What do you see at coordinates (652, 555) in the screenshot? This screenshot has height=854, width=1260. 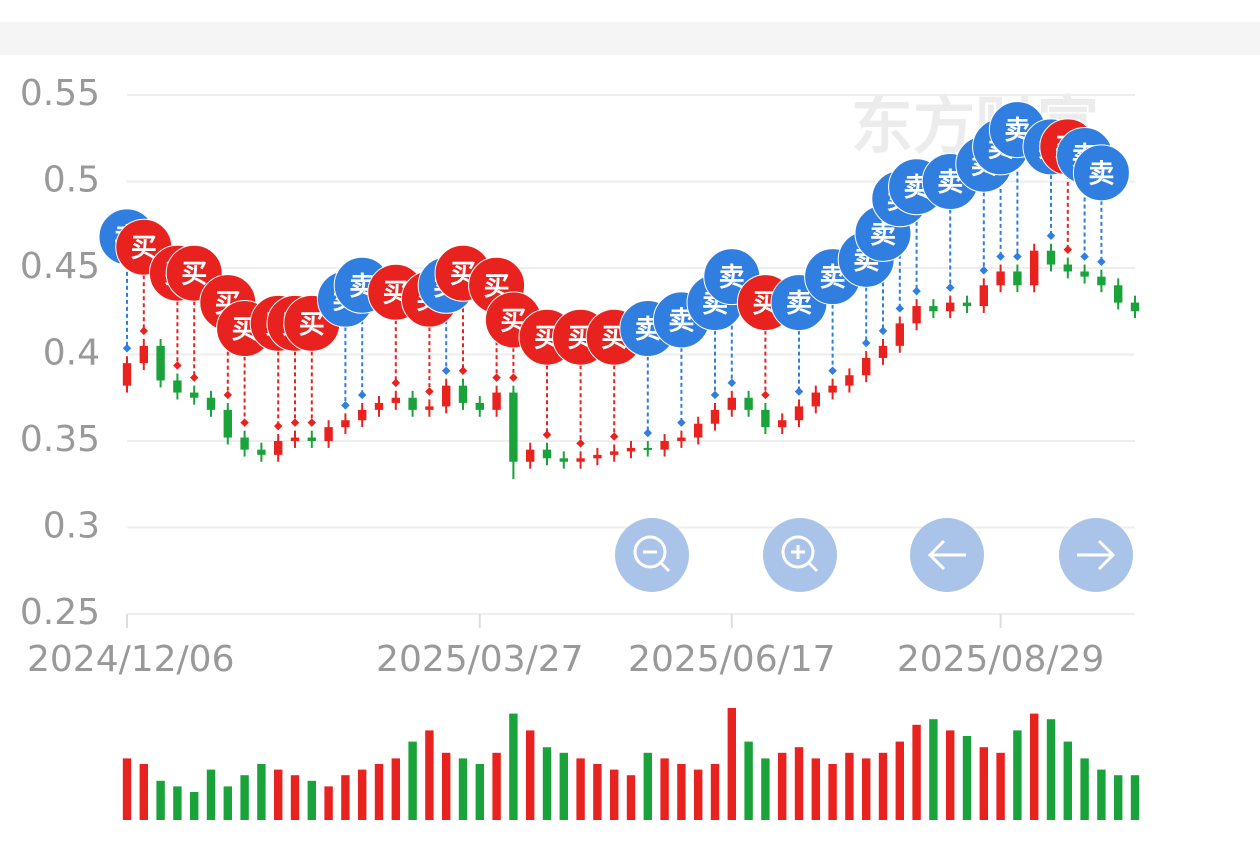 I see `zoom-out-button` at bounding box center [652, 555].